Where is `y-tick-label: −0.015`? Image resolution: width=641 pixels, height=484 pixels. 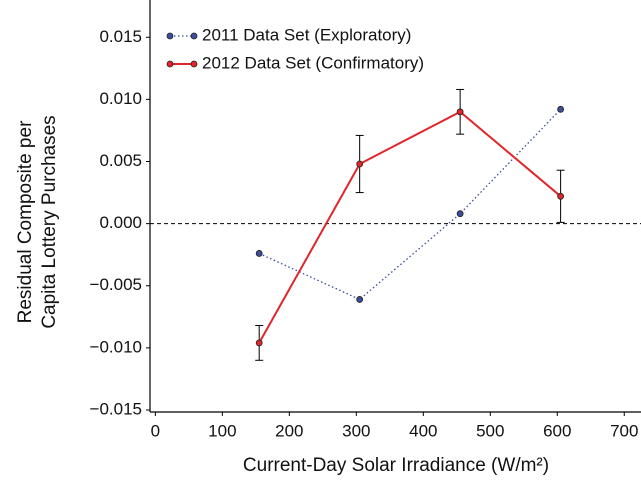
y-tick-label: −0.015 is located at coordinates (116, 408).